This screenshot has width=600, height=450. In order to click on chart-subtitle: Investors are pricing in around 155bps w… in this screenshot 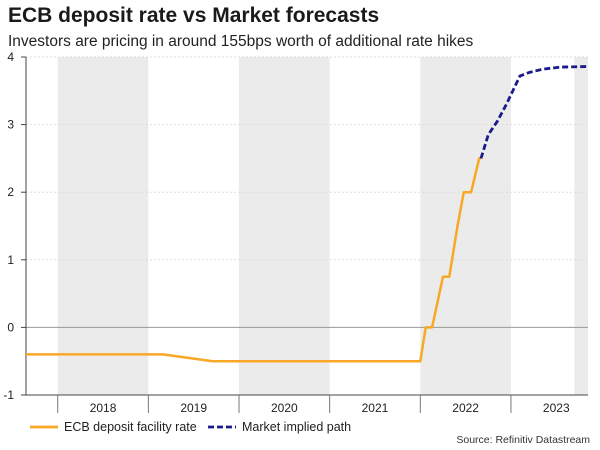, I will do `click(241, 41)`.